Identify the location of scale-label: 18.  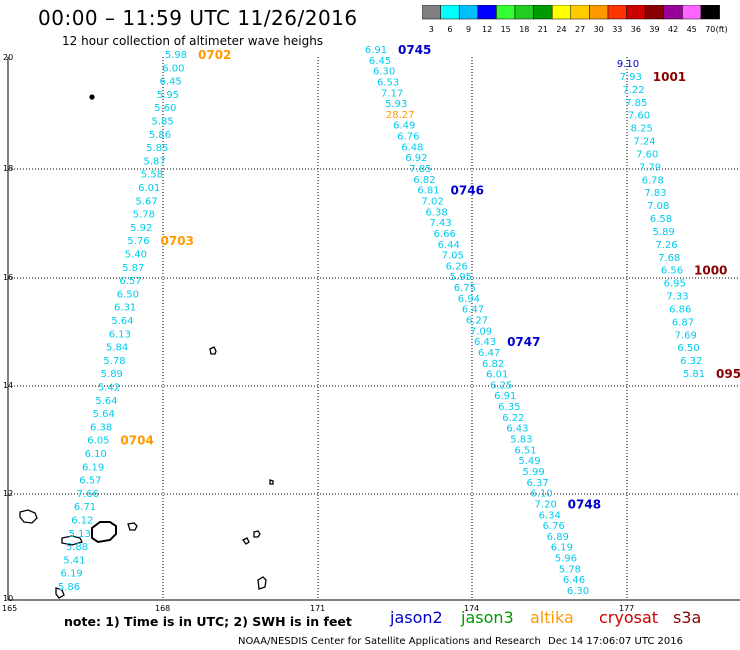
(524, 29).